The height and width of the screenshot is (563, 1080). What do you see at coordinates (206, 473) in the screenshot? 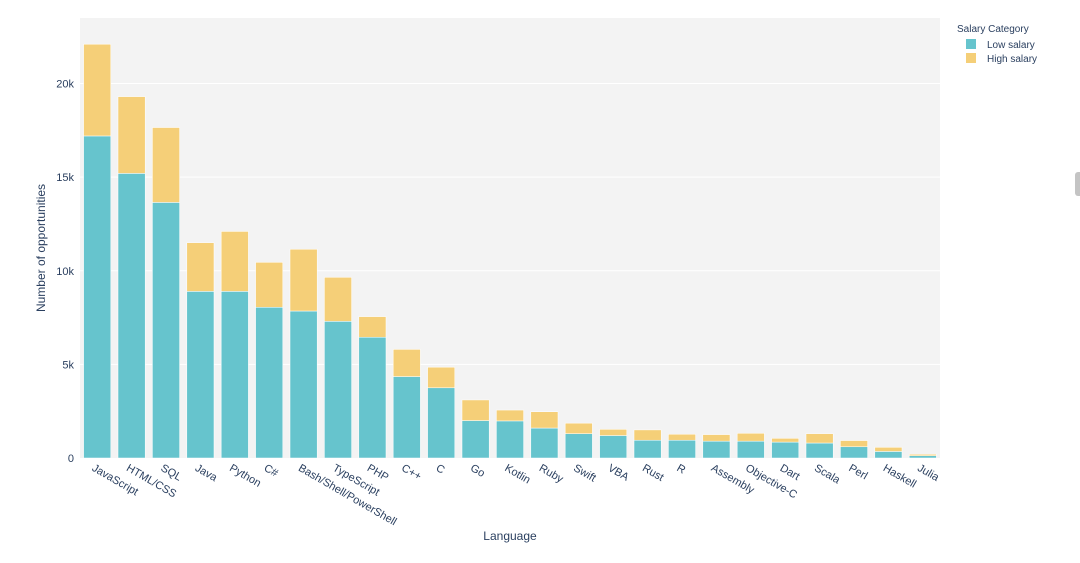
I see `x-tick-label: Java` at bounding box center [206, 473].